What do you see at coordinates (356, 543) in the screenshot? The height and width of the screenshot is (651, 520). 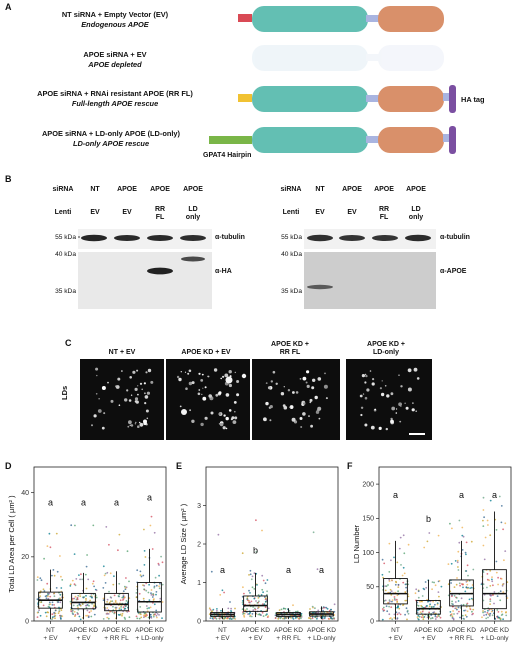 I see `y-axis-label: LD Number` at bounding box center [356, 543].